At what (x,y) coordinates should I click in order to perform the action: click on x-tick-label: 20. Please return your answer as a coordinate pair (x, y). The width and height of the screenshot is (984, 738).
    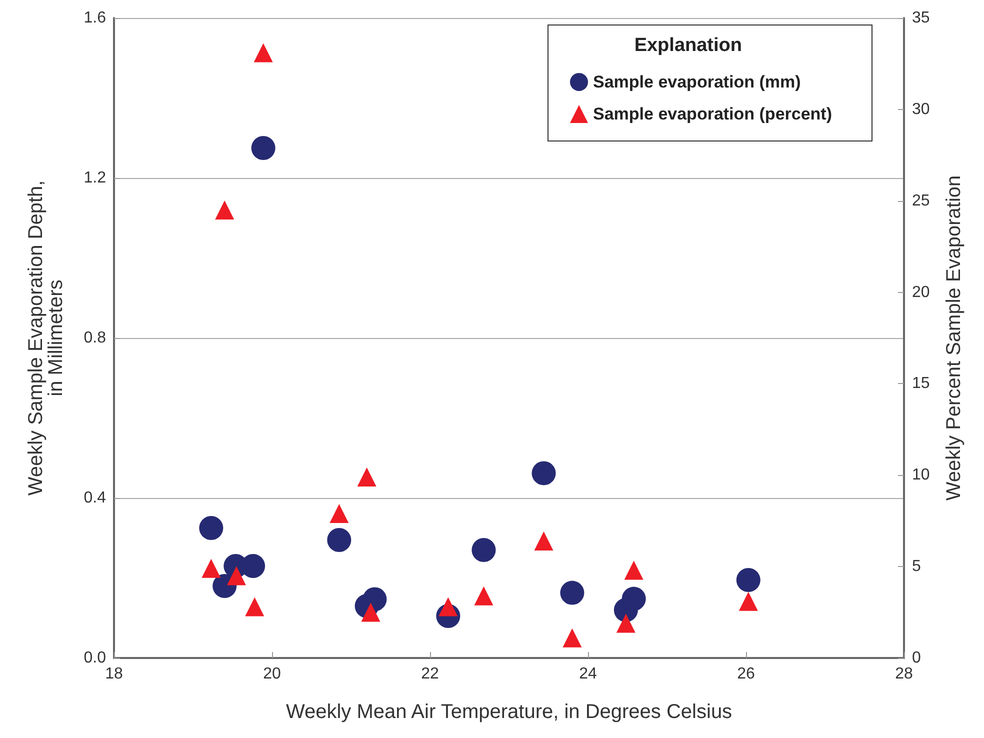
    Looking at the image, I should click on (272, 674).